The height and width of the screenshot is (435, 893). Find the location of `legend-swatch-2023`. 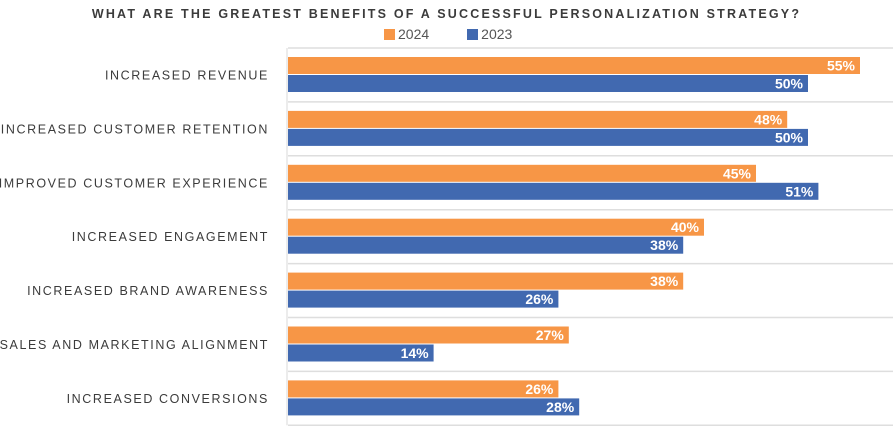

legend-swatch-2023 is located at coordinates (473, 34).